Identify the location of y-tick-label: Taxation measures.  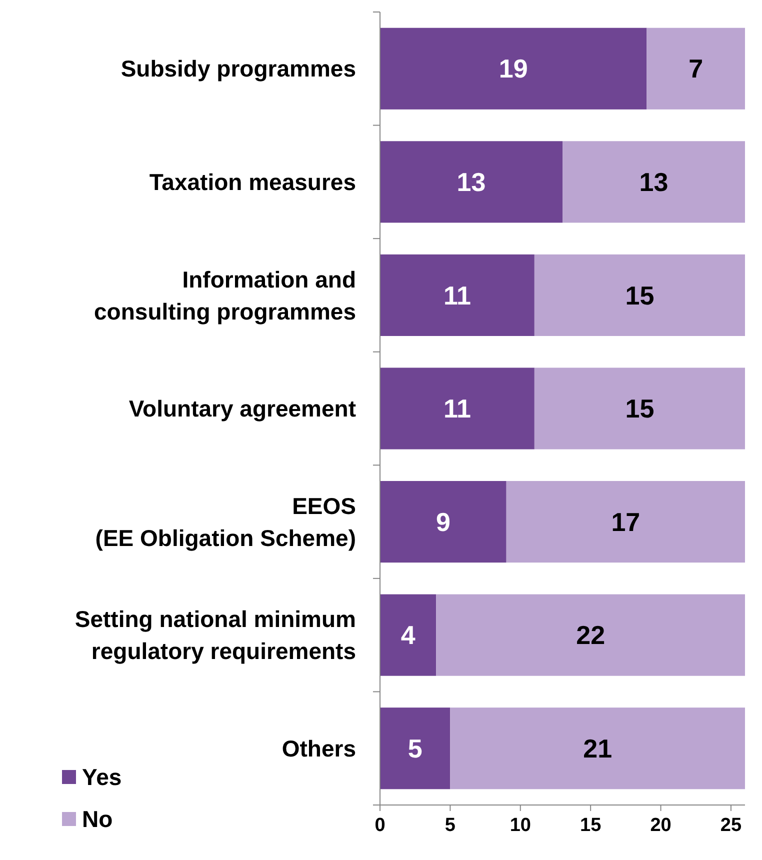
(252, 181).